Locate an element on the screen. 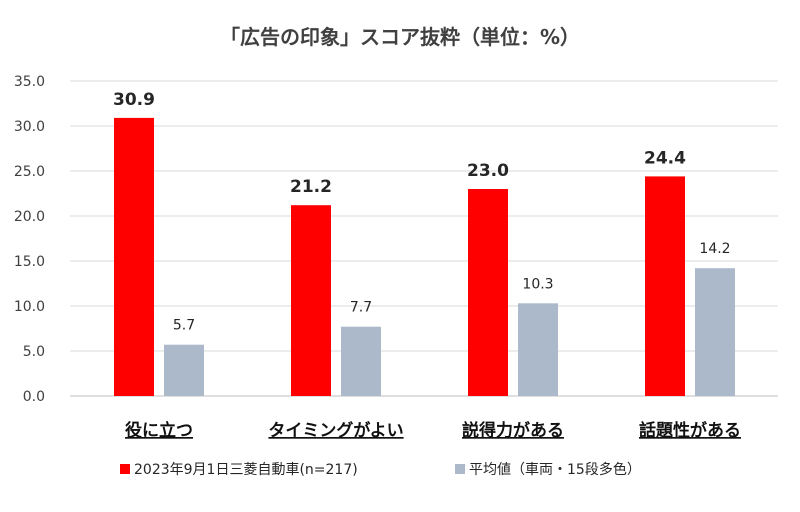 This screenshot has height=512, width=800. y-tick-label-2: 10.0 is located at coordinates (29, 307).